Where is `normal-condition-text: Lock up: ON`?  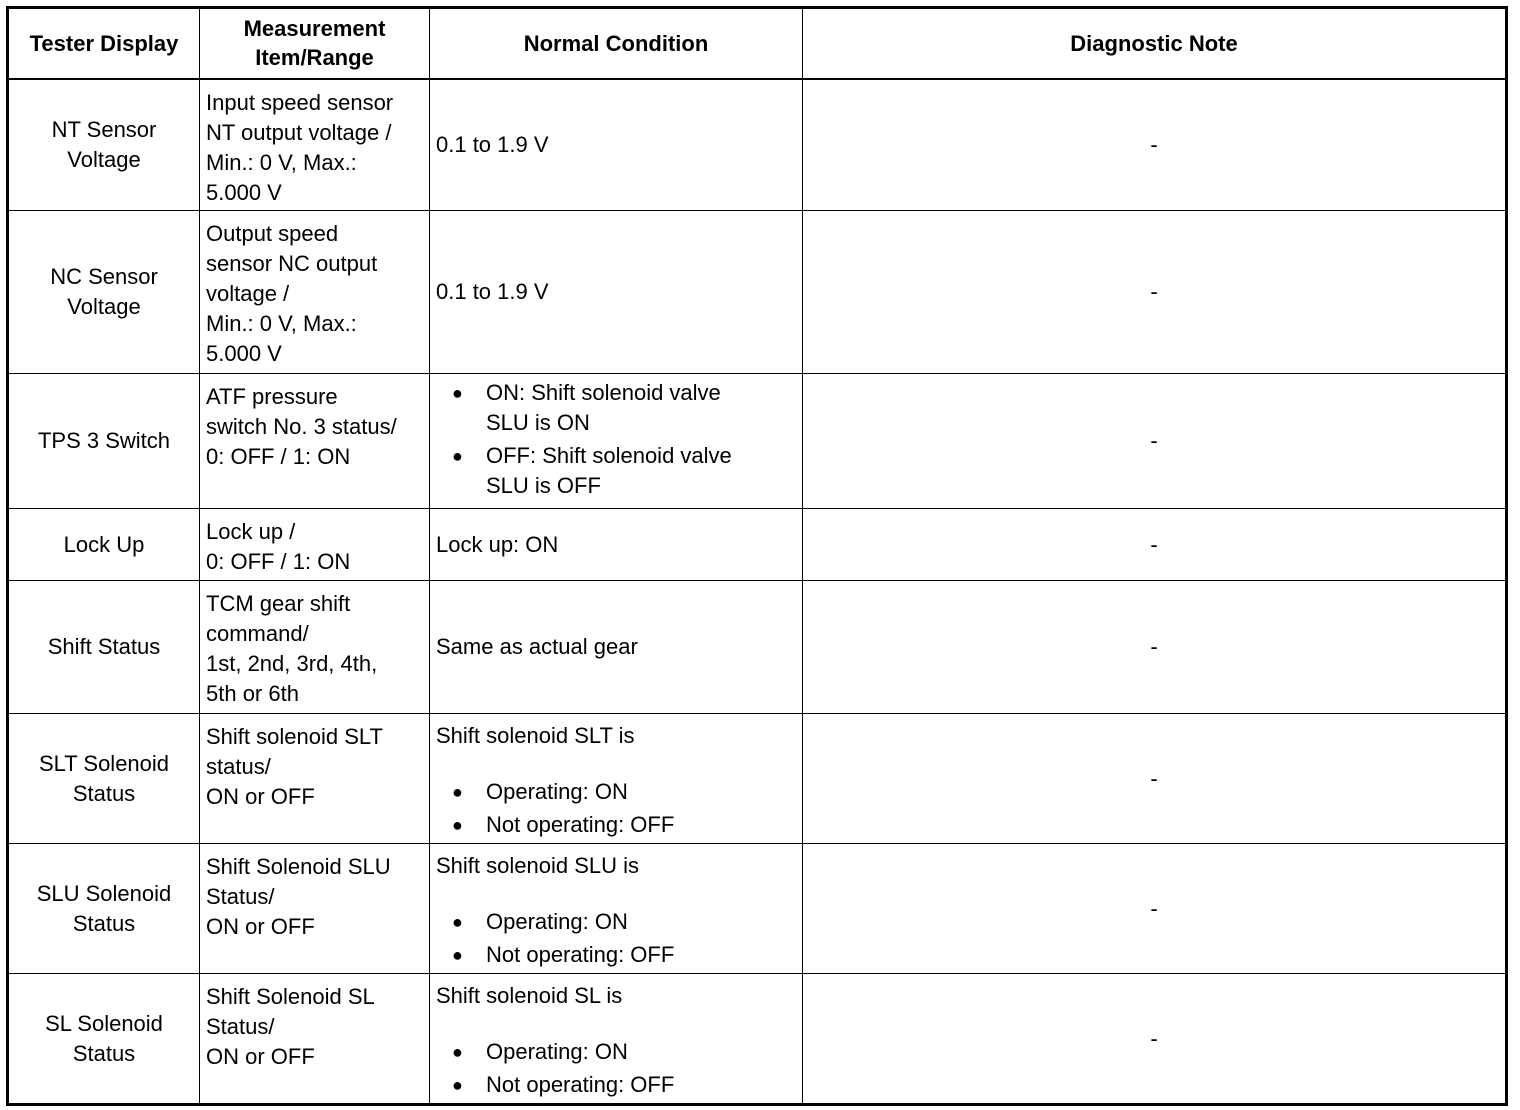 normal-condition-text: Lock up: ON is located at coordinates (497, 544).